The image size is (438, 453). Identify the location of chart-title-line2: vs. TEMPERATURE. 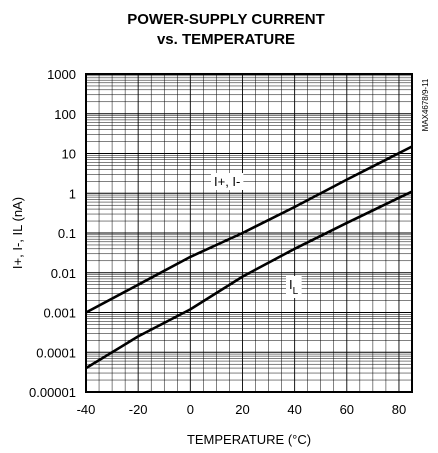
(226, 39).